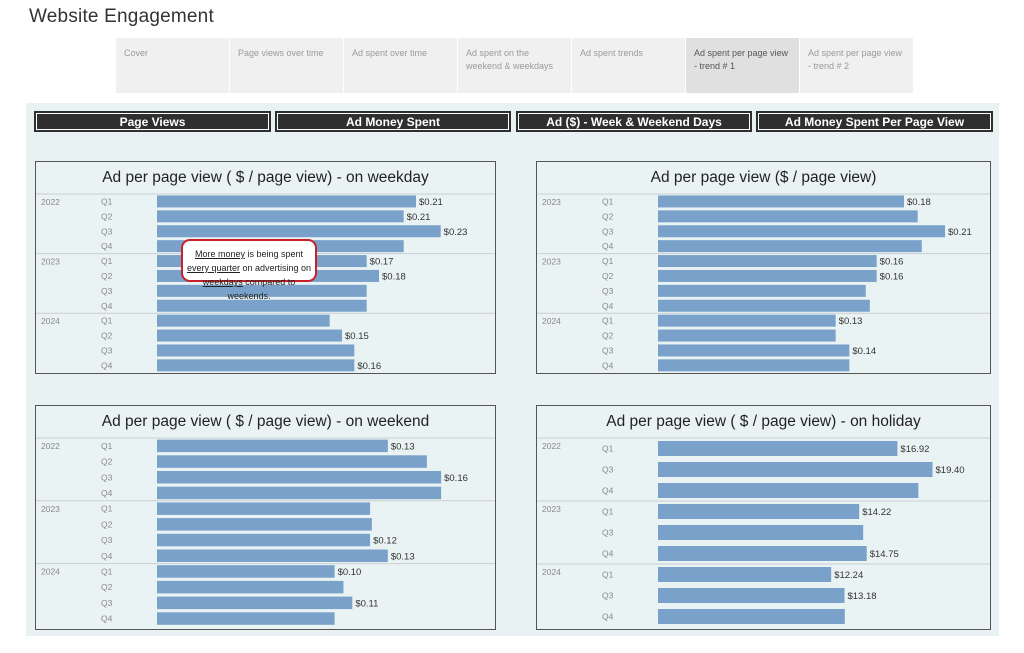  Describe the element at coordinates (350, 572) in the screenshot. I see `bar-data-label: $0.10` at that location.